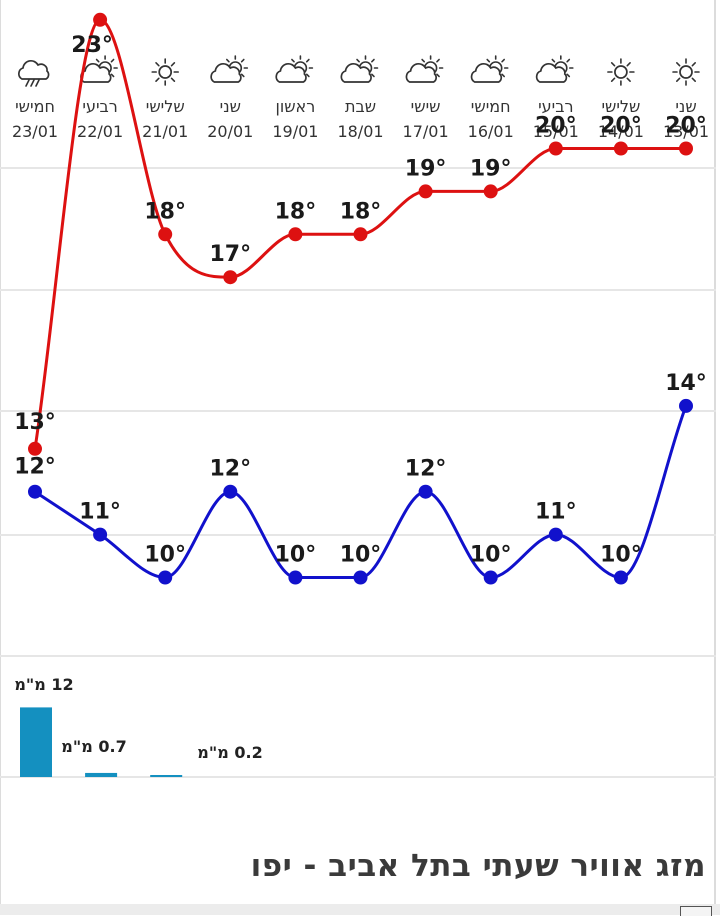  What do you see at coordinates (491, 131) in the screenshot?
I see `date-label: 16/01` at bounding box center [491, 131].